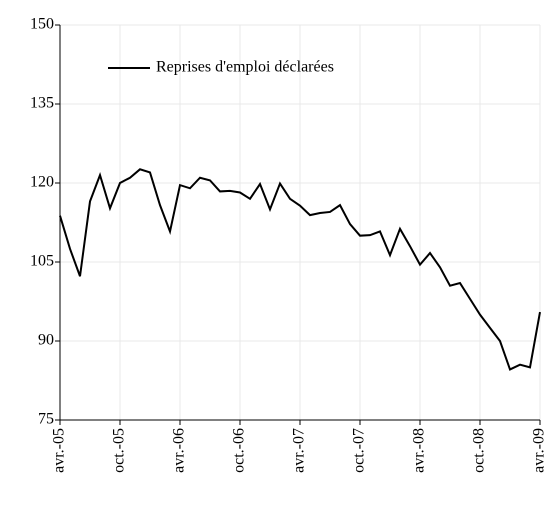 The width and height of the screenshot is (548, 505). I want to click on x-tick-label: oct.-08, so click(479, 450).